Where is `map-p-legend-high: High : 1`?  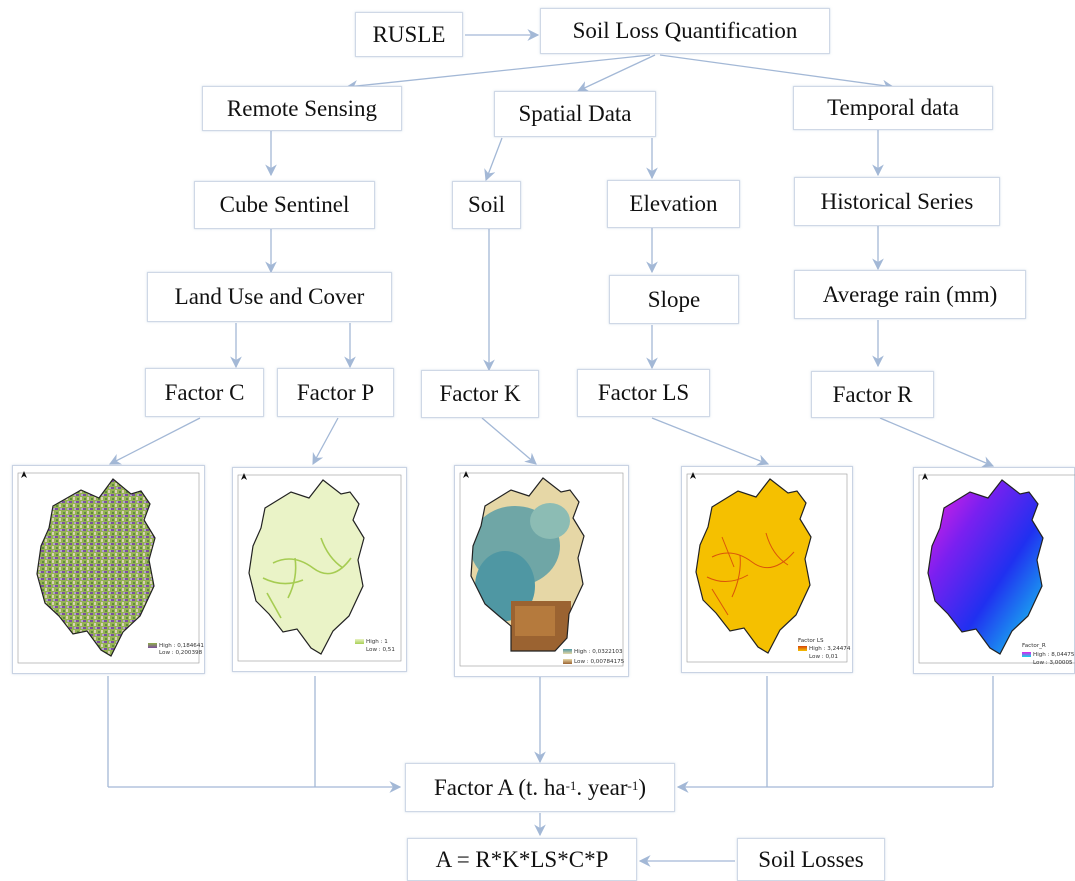
map-p-legend-high: High : 1 is located at coordinates (377, 642).